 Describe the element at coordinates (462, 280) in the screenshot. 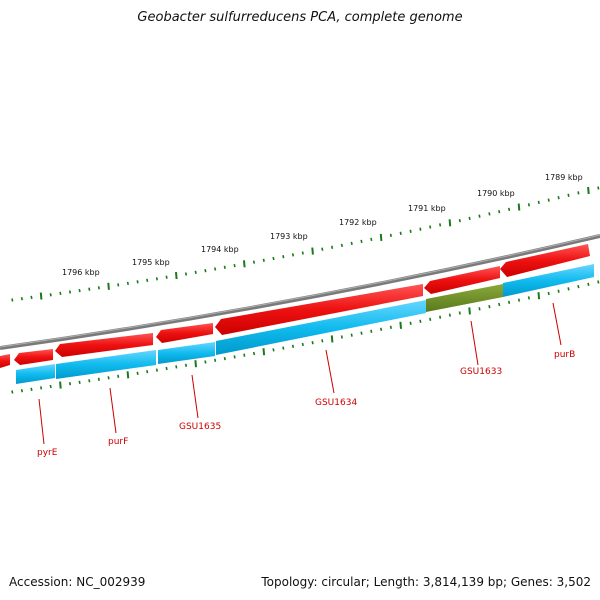

I see `gene-forward-GSU1633` at that location.